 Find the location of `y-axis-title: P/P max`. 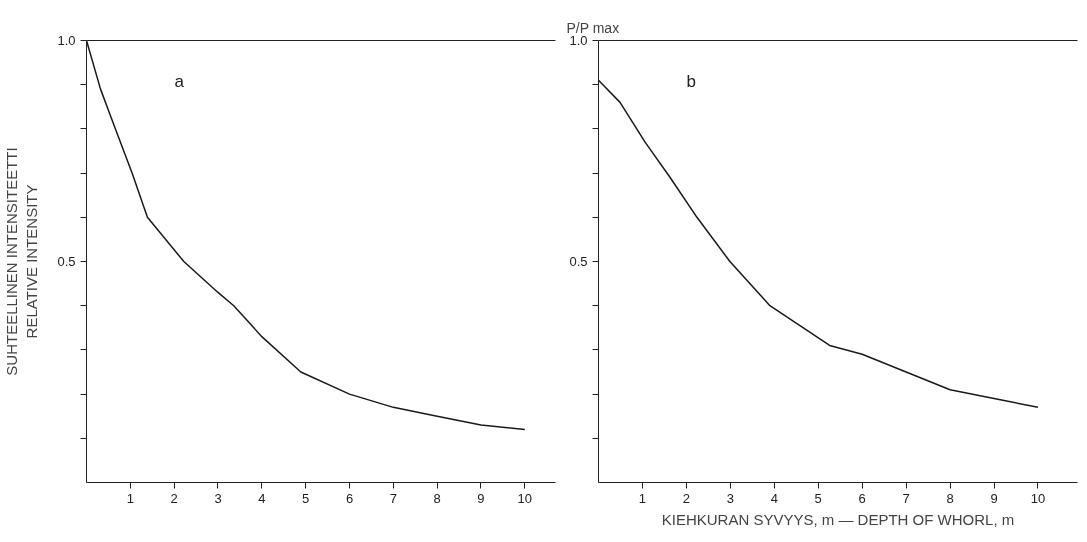

y-axis-title: P/P max is located at coordinates (593, 27).